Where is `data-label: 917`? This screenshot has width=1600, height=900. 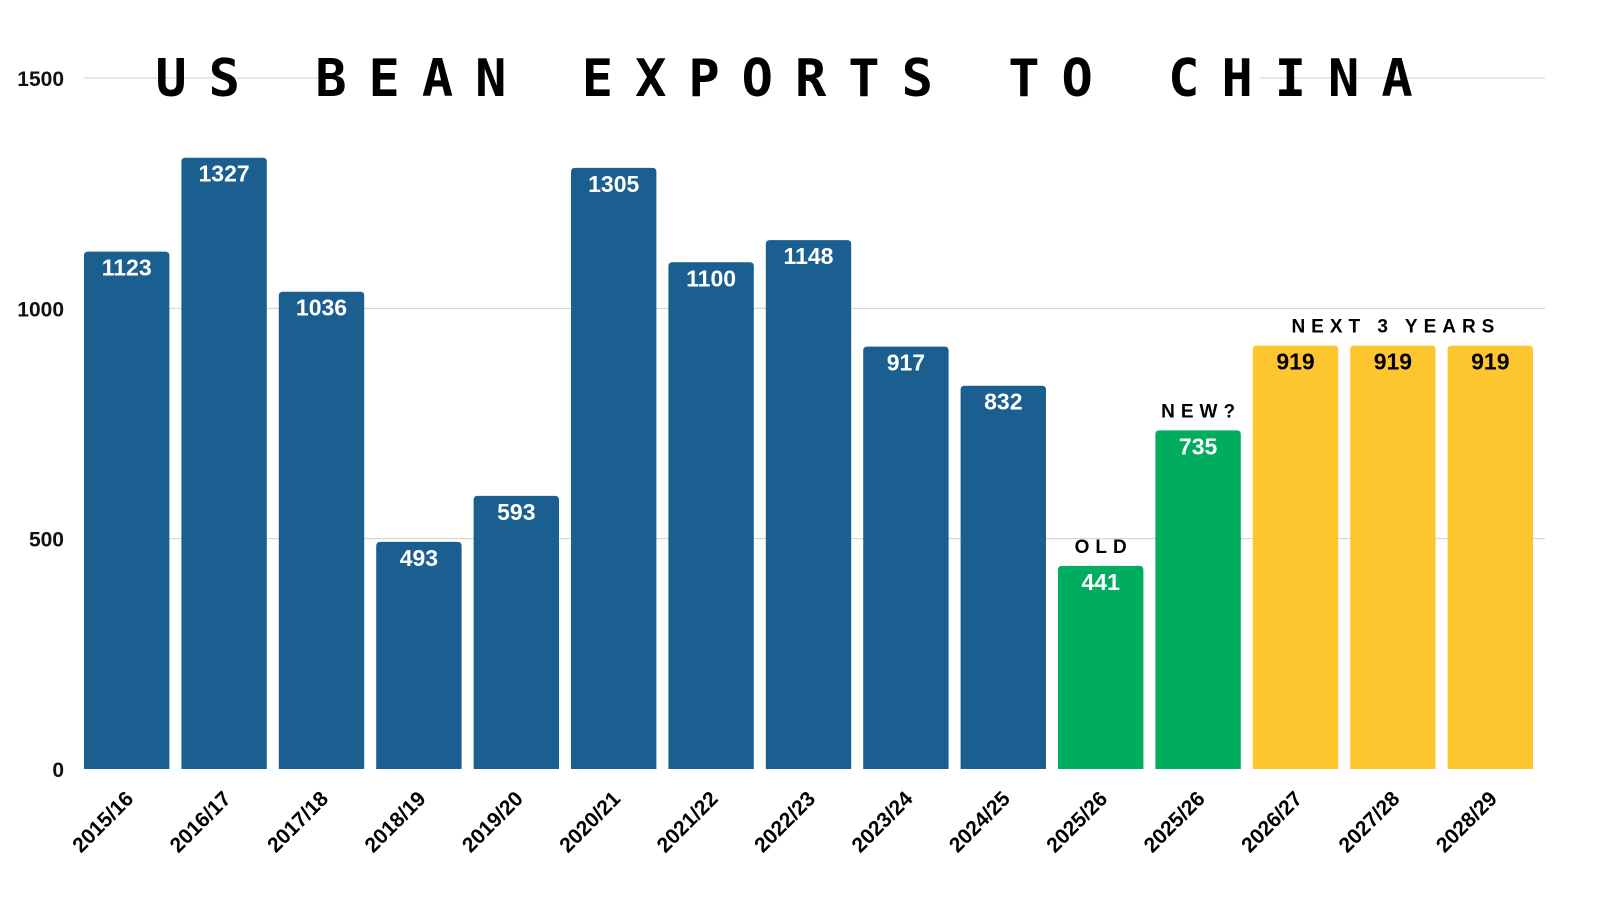 data-label: 917 is located at coordinates (906, 363).